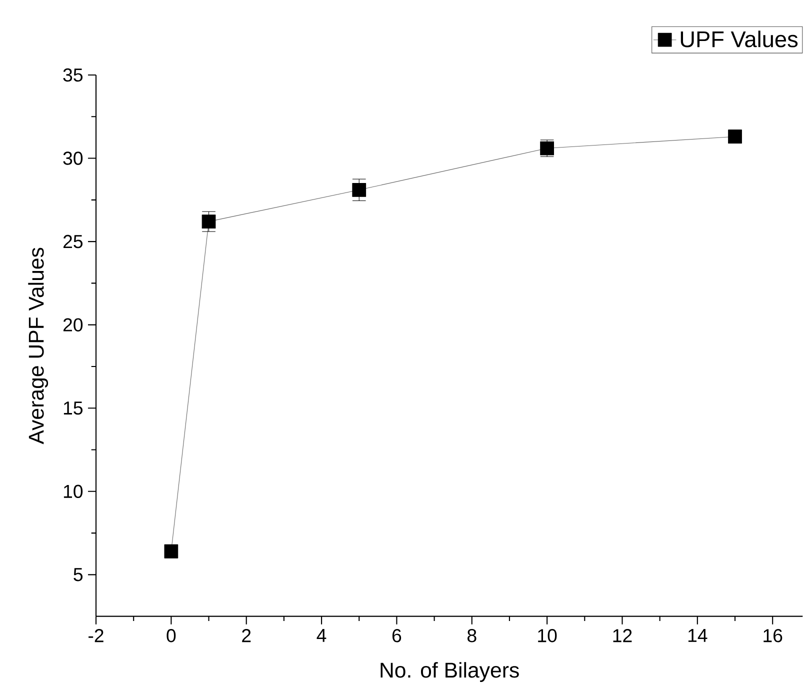  Describe the element at coordinates (622, 635) in the screenshot. I see `x-tick-label: 12` at that location.